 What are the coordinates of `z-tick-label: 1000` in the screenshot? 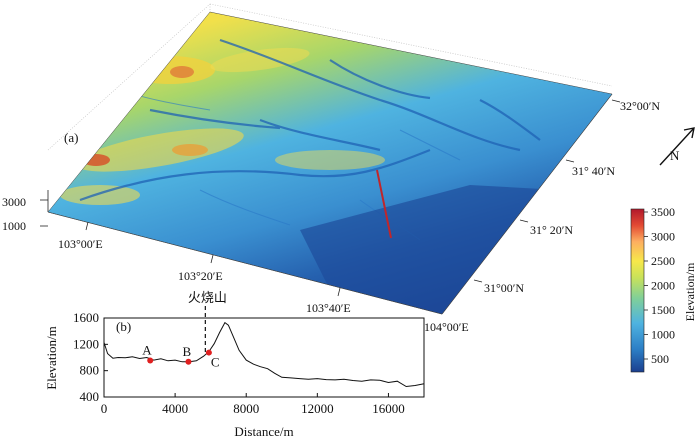 It's located at (14, 226).